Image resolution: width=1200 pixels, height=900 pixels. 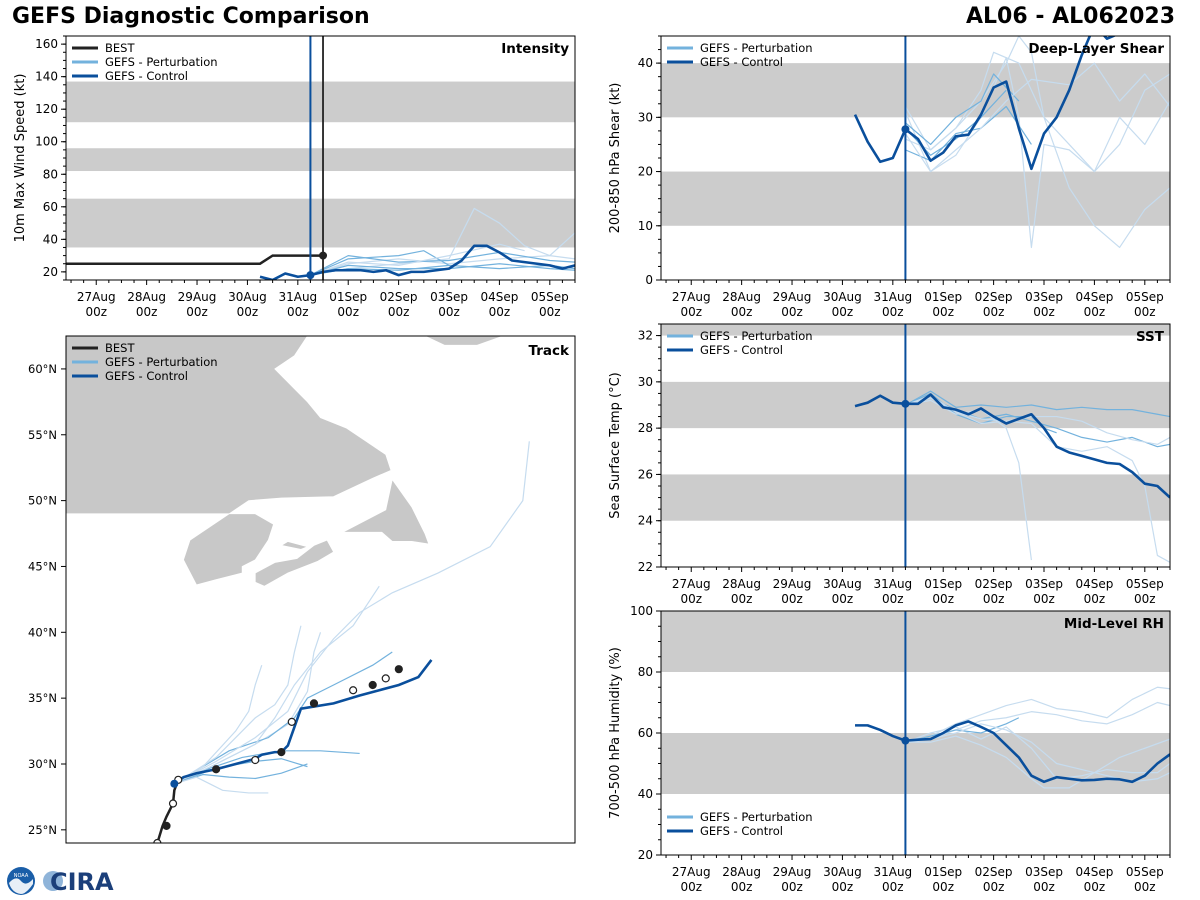 I want to click on best-track-point, so click(x=178, y=779).